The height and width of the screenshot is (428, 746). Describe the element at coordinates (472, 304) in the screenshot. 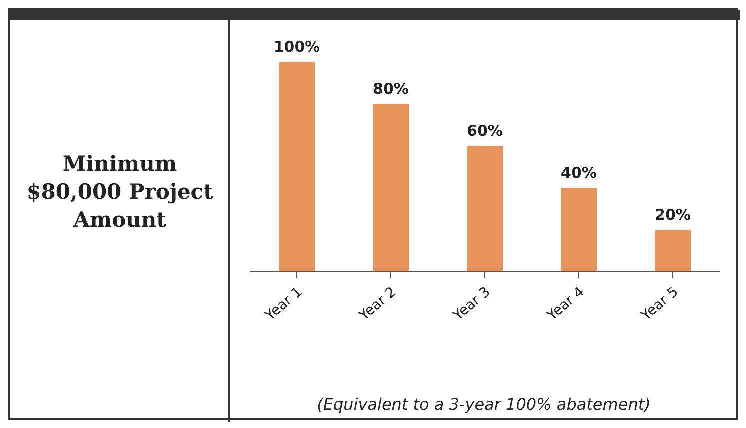

I see `x-tick-label: Year 3` at that location.